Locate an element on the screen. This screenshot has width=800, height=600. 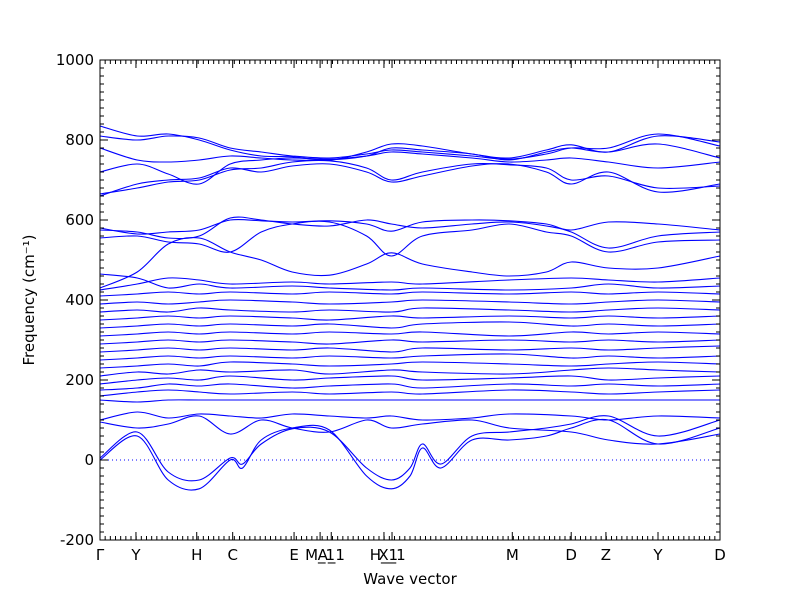
y-axis-title-text: Frequency is located at coordinates (29, 327).